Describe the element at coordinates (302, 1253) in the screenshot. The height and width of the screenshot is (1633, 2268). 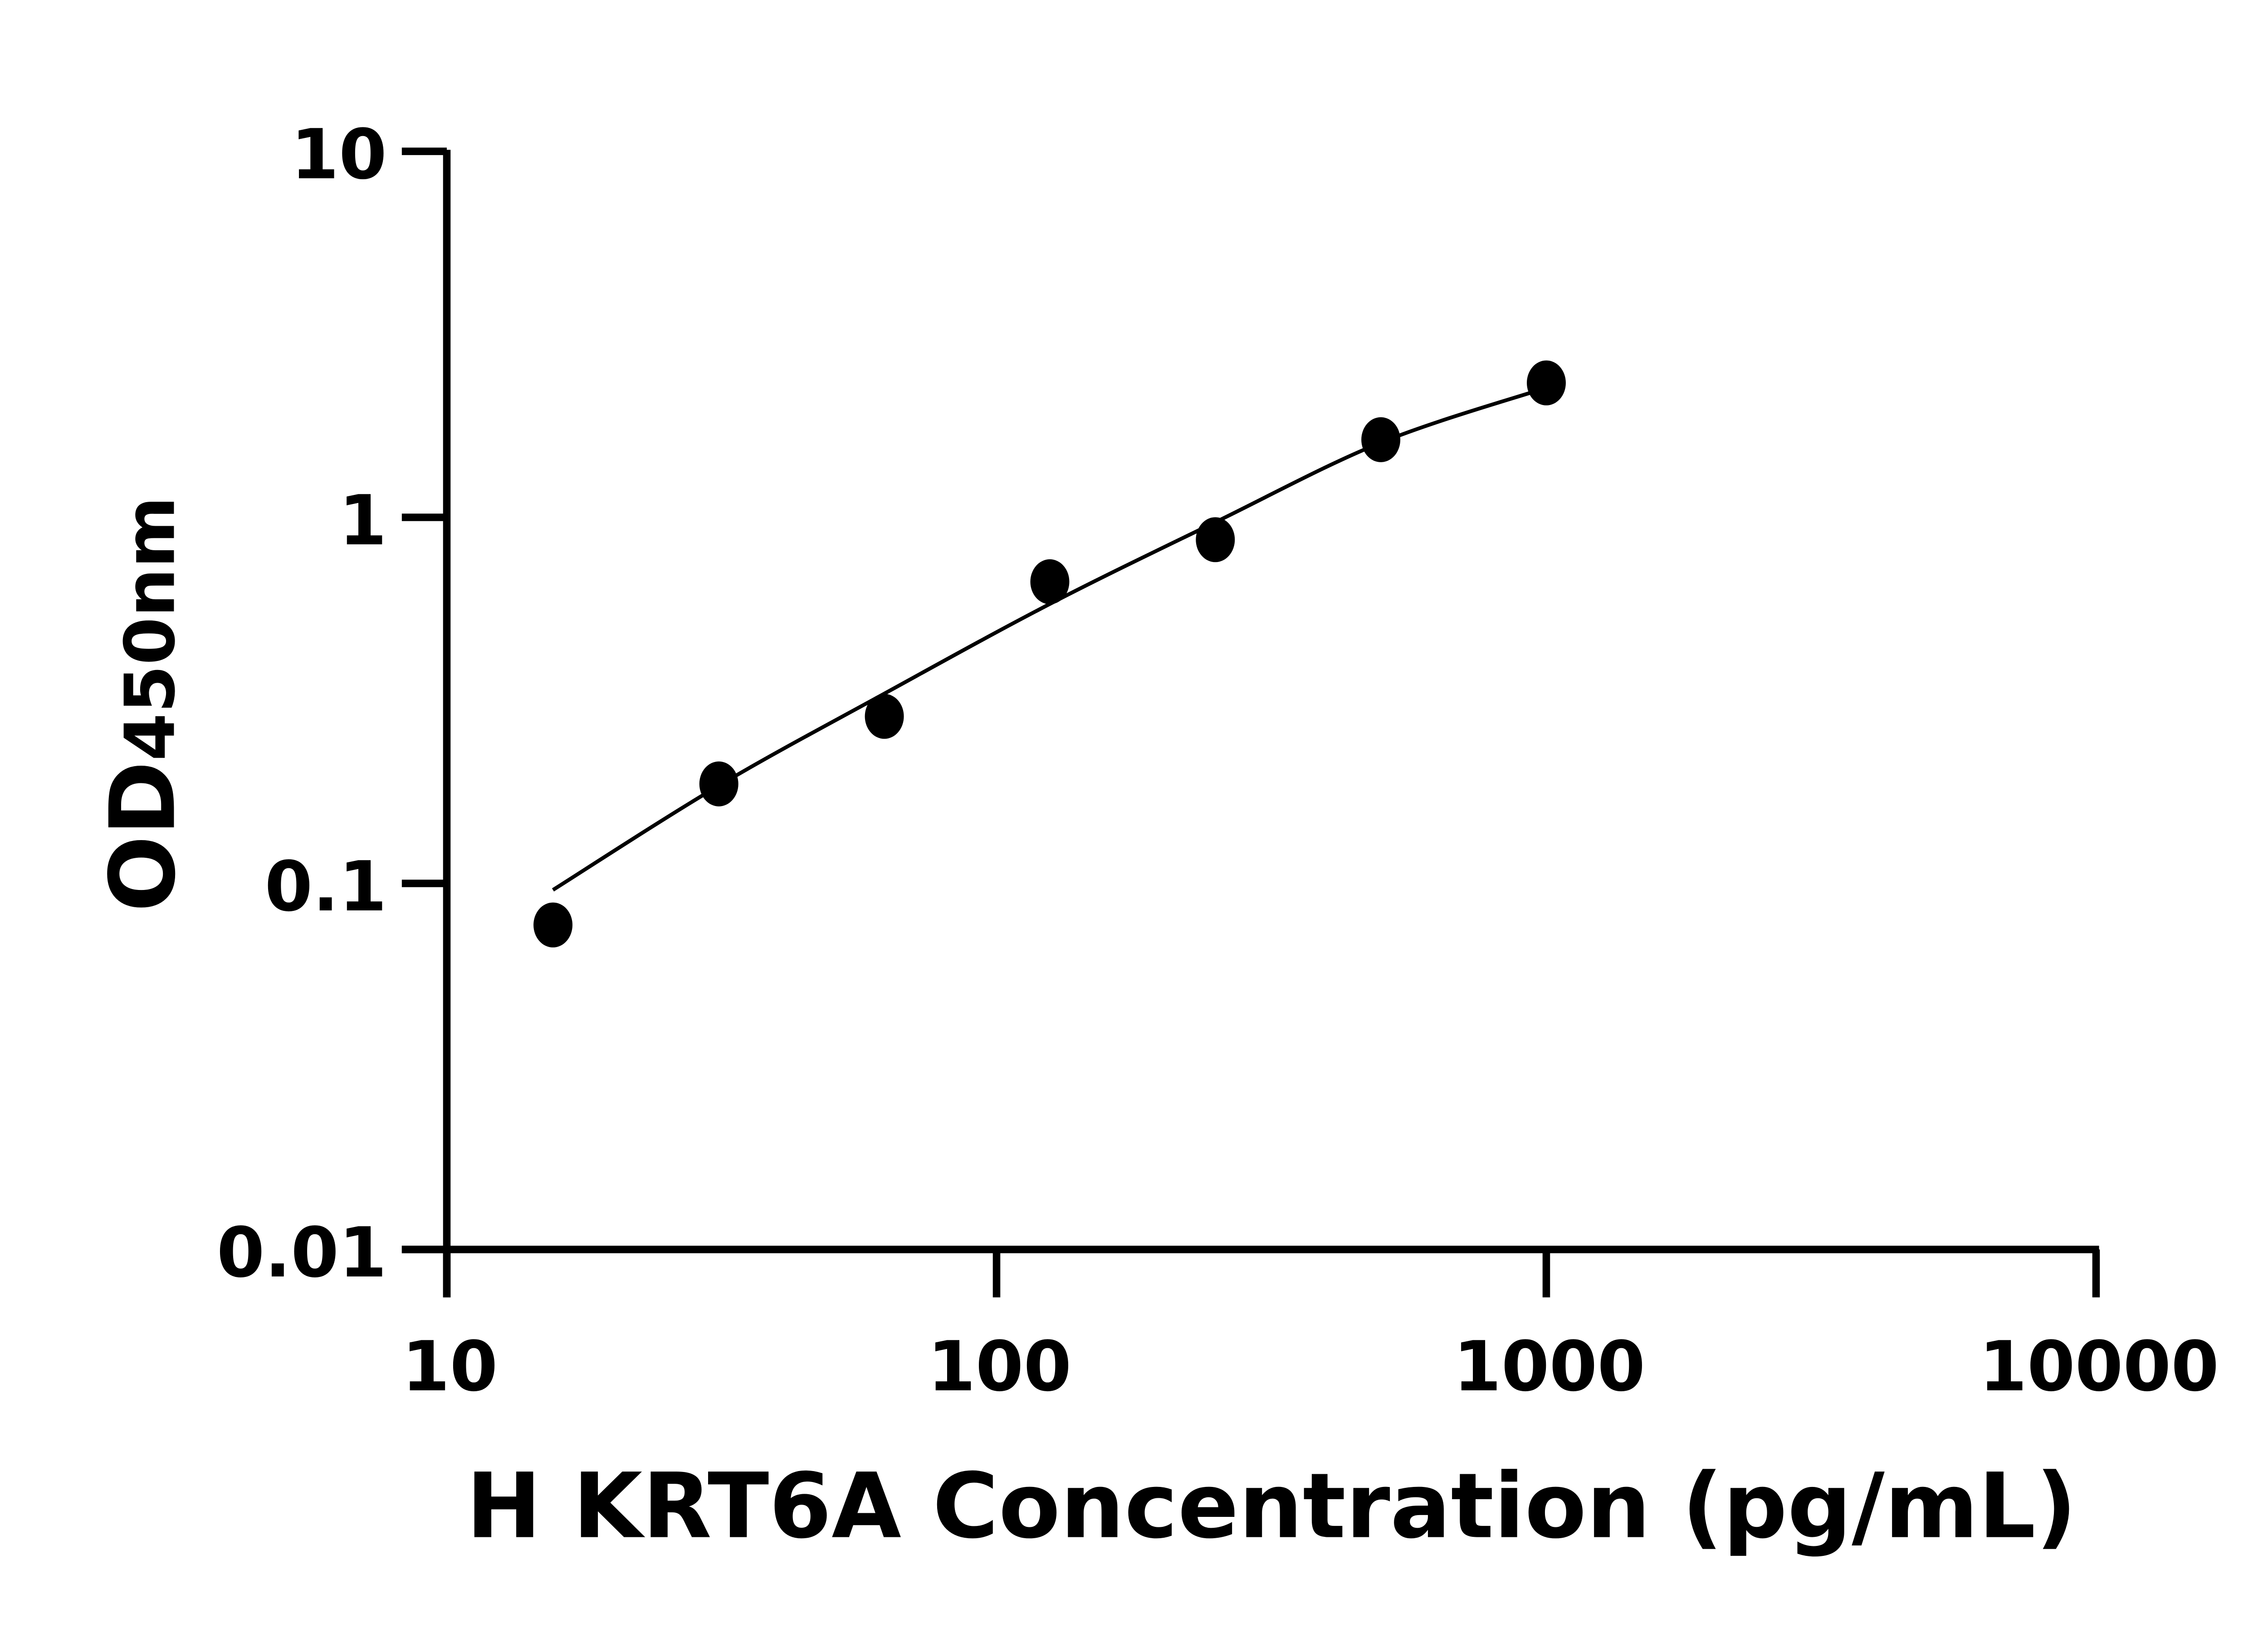
I see `y-tick-label: 0.01` at that location.